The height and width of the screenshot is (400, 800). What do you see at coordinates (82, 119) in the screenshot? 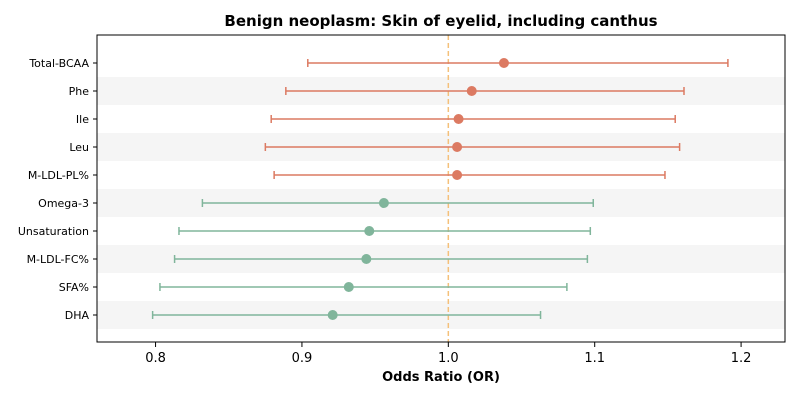
I see `category-label: Ile` at bounding box center [82, 119].